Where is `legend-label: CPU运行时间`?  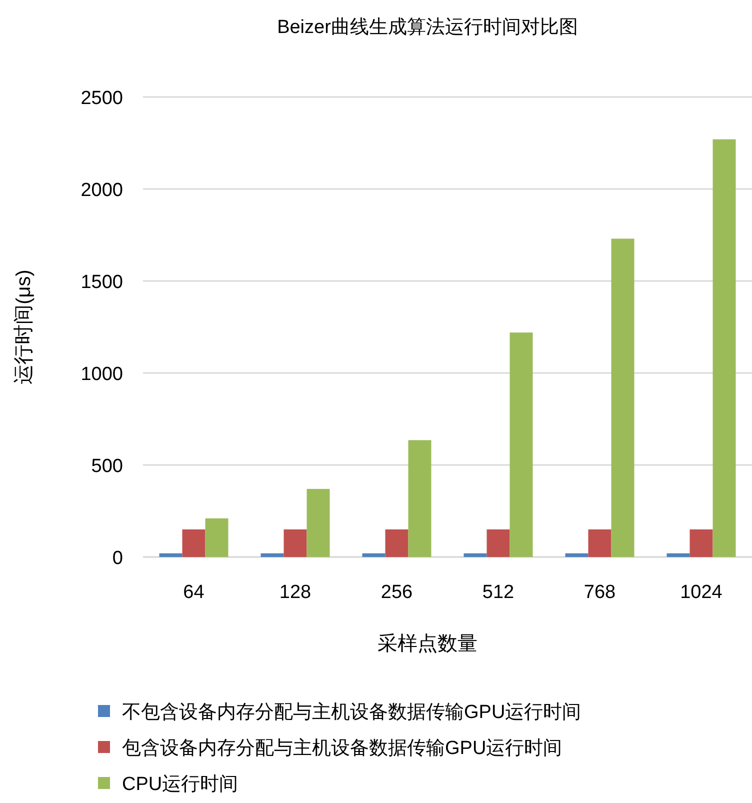
legend-label: CPU运行时间 is located at coordinates (180, 784).